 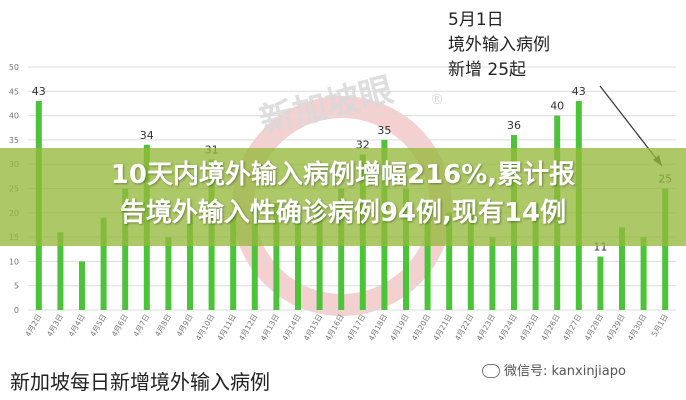 What do you see at coordinates (98, 326) in the screenshot?
I see `x-tick-label: 4月5日` at bounding box center [98, 326].